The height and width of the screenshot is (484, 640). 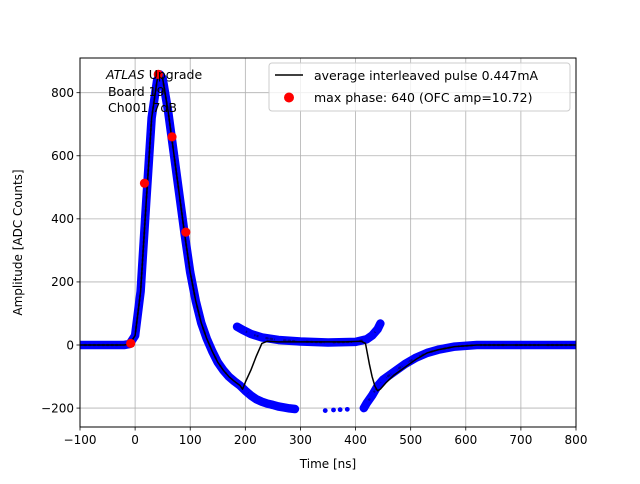 I want to click on y-tick-label: 600, so click(x=62, y=156).